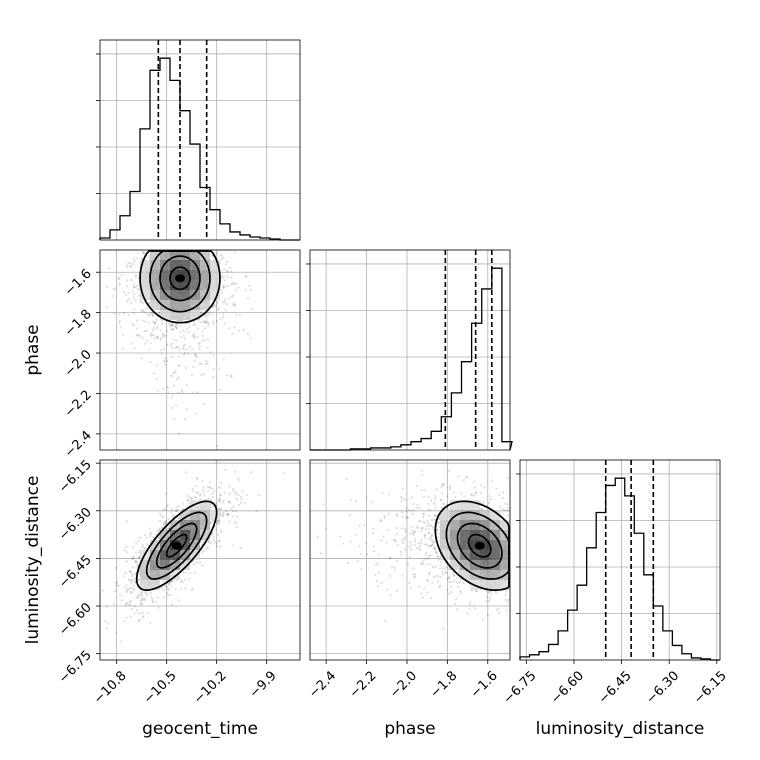  What do you see at coordinates (403, 684) in the screenshot?
I see `xtick-label-phase: −2.0` at bounding box center [403, 684].